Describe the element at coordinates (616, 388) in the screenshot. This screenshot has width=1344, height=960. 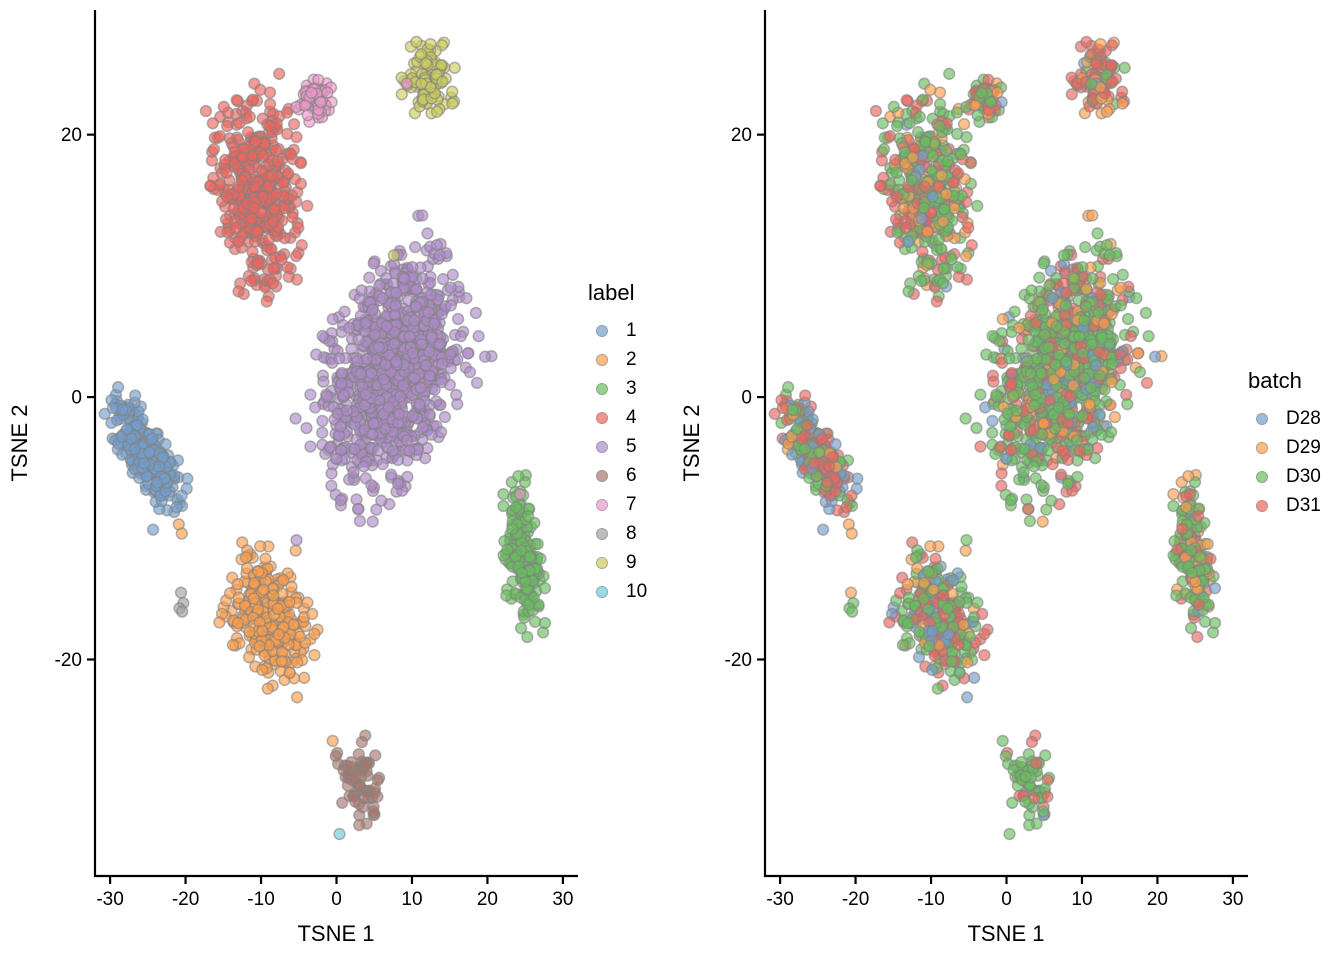
I see `legend-item-3: 3` at that location.